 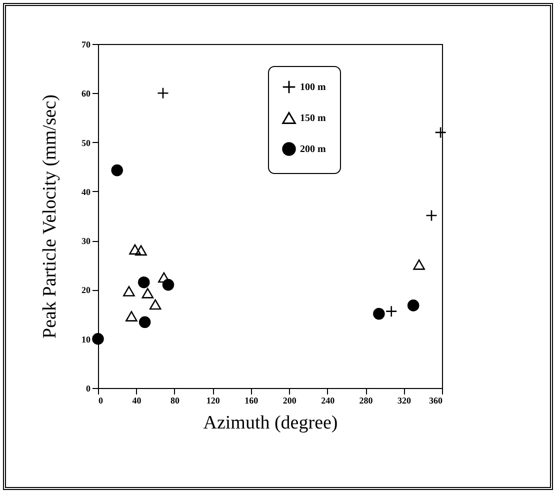 What do you see at coordinates (86, 241) in the screenshot?
I see `y-tick-label: 30` at bounding box center [86, 241].